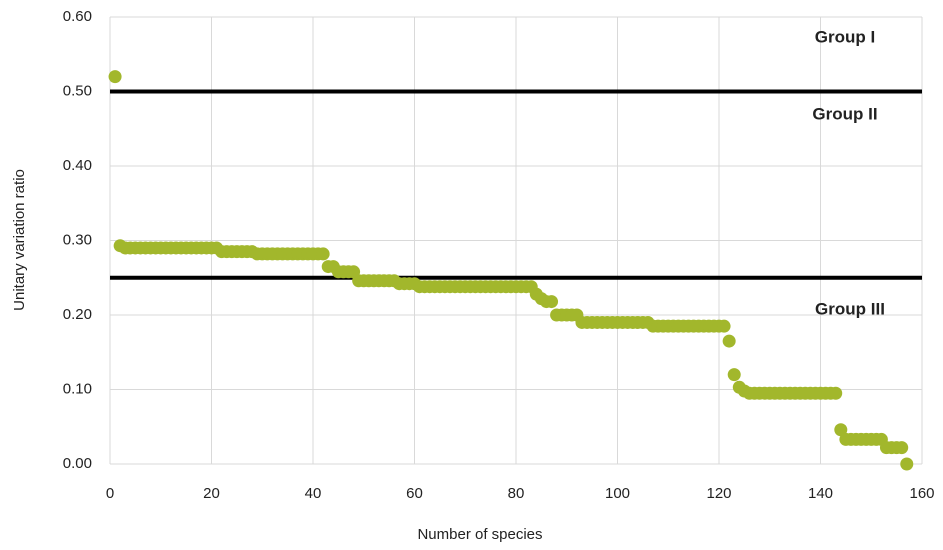 This screenshot has width=943, height=550. Describe the element at coordinates (718, 493) in the screenshot. I see `x-tick-label: 120` at that location.